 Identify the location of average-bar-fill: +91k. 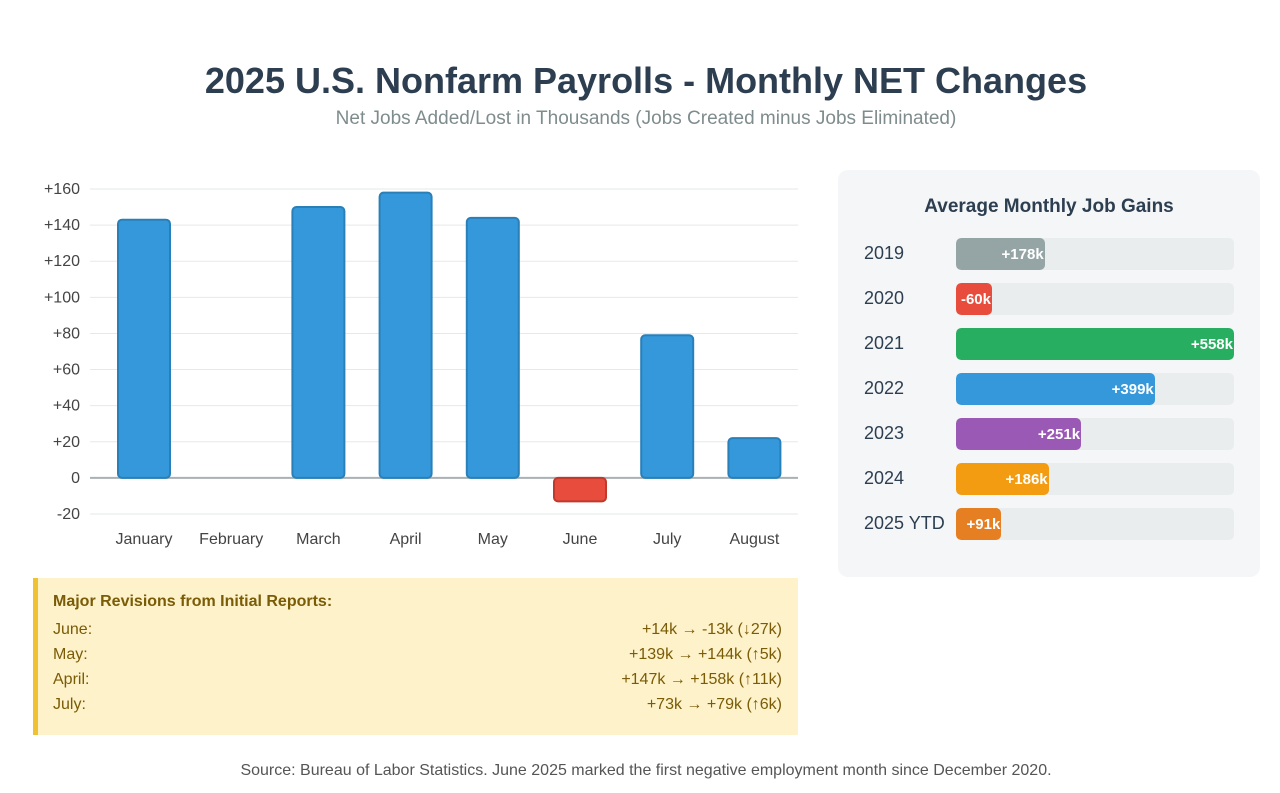
(979, 524).